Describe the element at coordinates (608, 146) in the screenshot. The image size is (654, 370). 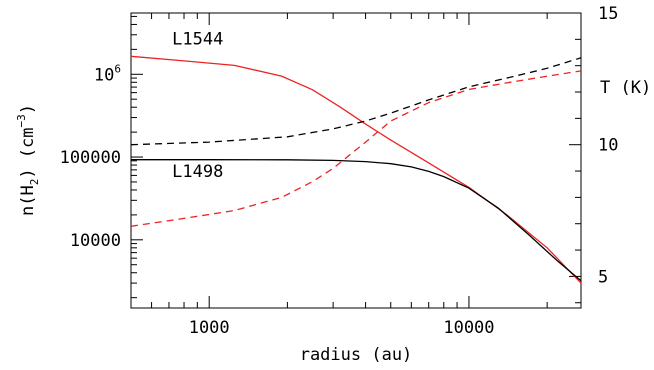
I see `y-right-tick-label: 10` at that location.